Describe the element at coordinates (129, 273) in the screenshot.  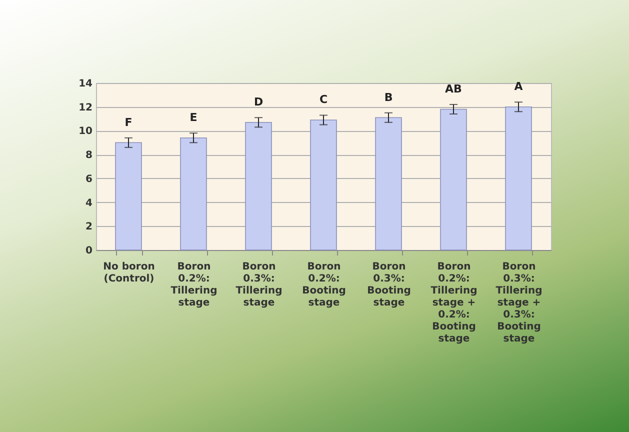
I see `x-tick-label: No boron (Control)` at that location.